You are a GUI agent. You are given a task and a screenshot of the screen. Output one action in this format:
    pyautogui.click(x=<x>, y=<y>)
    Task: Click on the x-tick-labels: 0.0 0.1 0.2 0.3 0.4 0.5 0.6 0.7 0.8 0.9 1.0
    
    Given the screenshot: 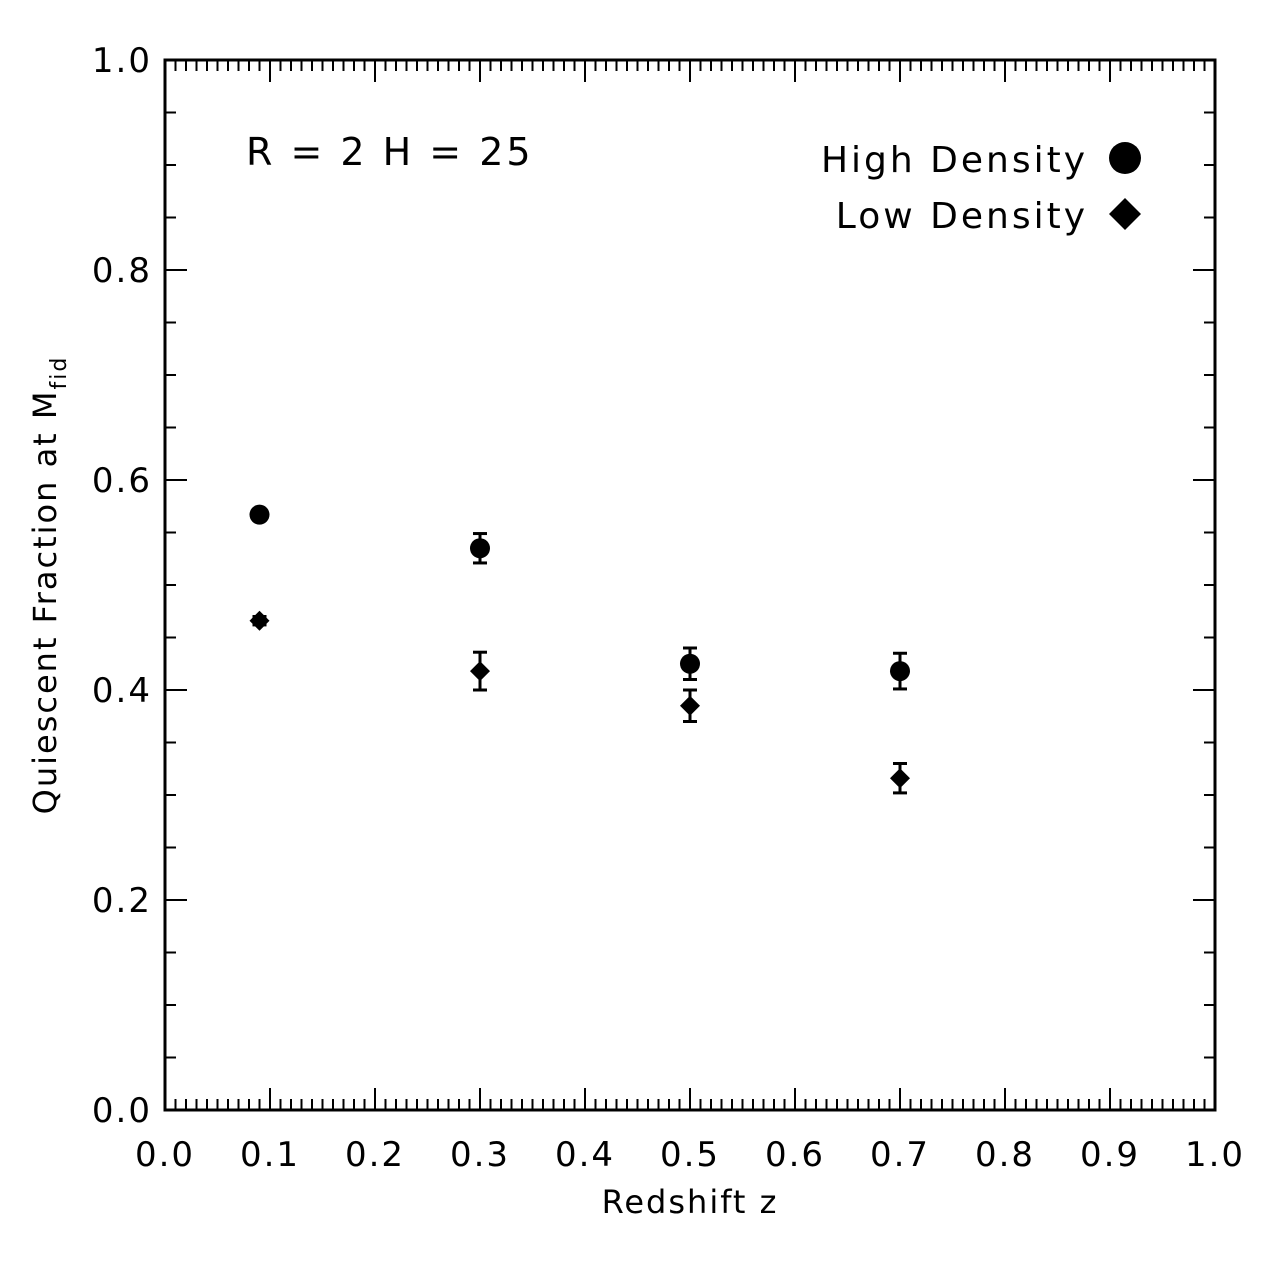 What is the action you would take?
    pyautogui.click(x=690, y=1155)
    